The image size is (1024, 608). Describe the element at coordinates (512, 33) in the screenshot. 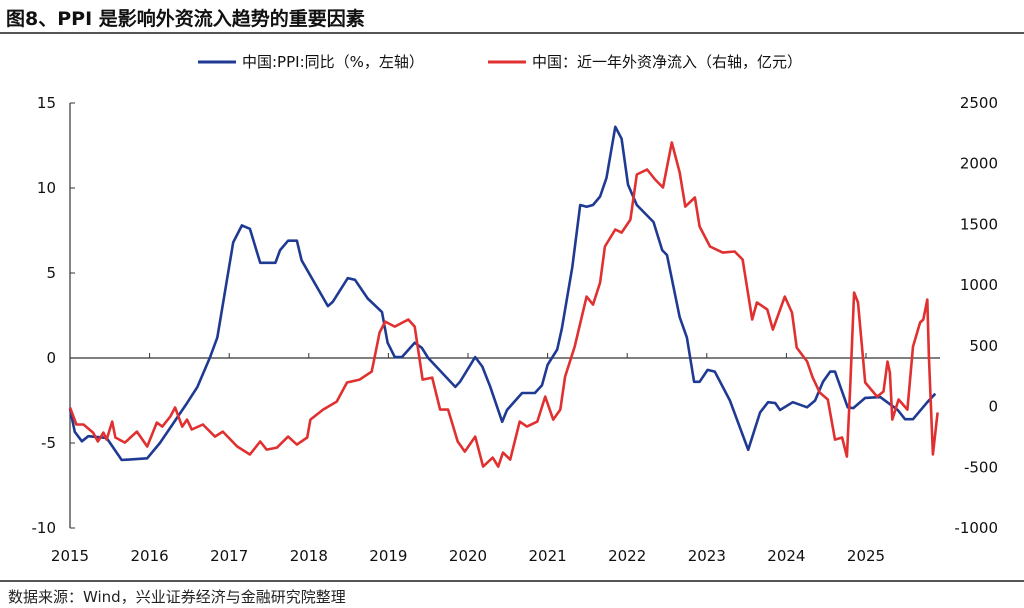

I see `title-divider` at that location.